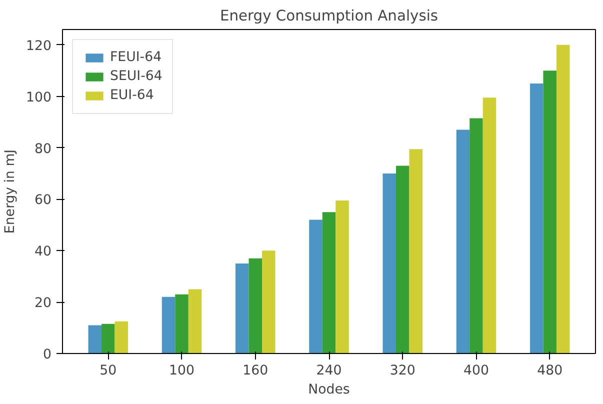 Image resolution: width=603 pixels, height=404 pixels. Describe the element at coordinates (136, 57) in the screenshot. I see `legend-label: FEUI-64` at that location.